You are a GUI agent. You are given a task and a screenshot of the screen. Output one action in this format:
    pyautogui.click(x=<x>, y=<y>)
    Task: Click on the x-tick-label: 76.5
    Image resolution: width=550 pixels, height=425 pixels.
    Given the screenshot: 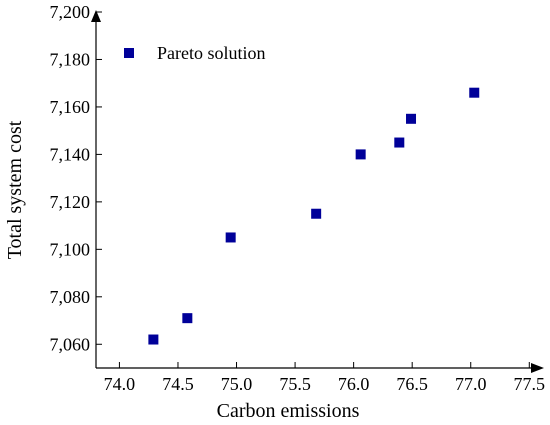 What is the action you would take?
    pyautogui.click(x=412, y=384)
    